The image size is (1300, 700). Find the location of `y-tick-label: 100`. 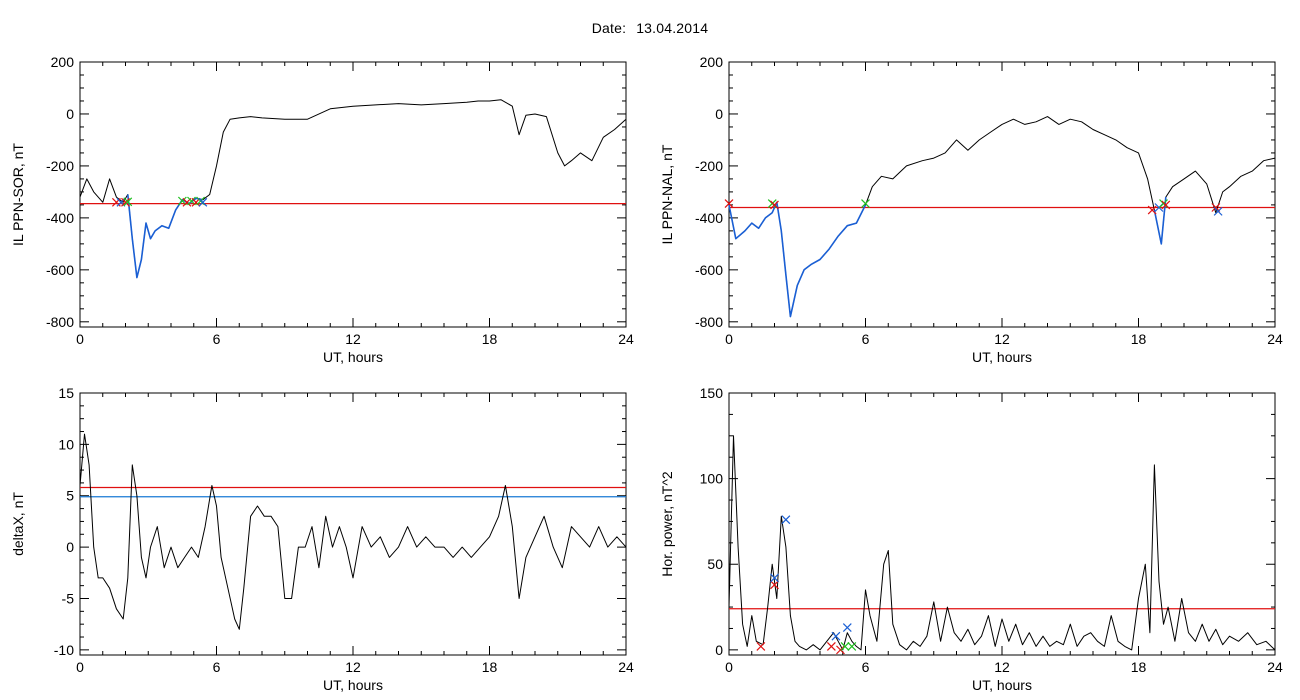

y-tick-label: 100 is located at coordinates (712, 479).